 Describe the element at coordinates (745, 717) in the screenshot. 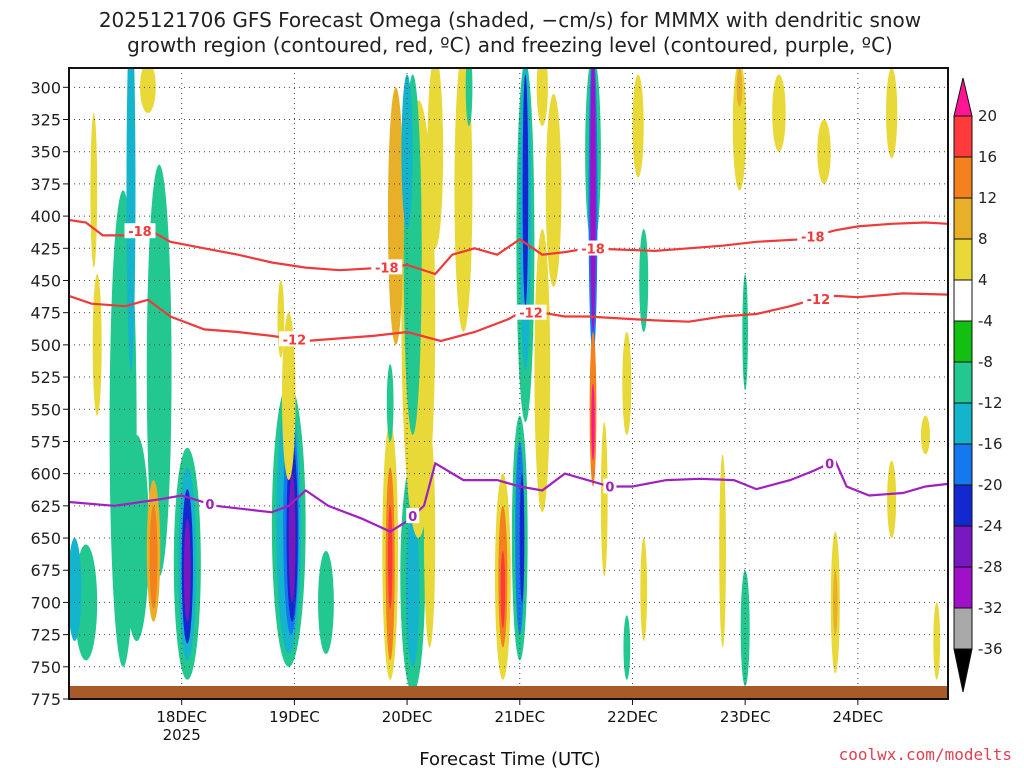

I see `x-tick-label: 23DEC` at that location.